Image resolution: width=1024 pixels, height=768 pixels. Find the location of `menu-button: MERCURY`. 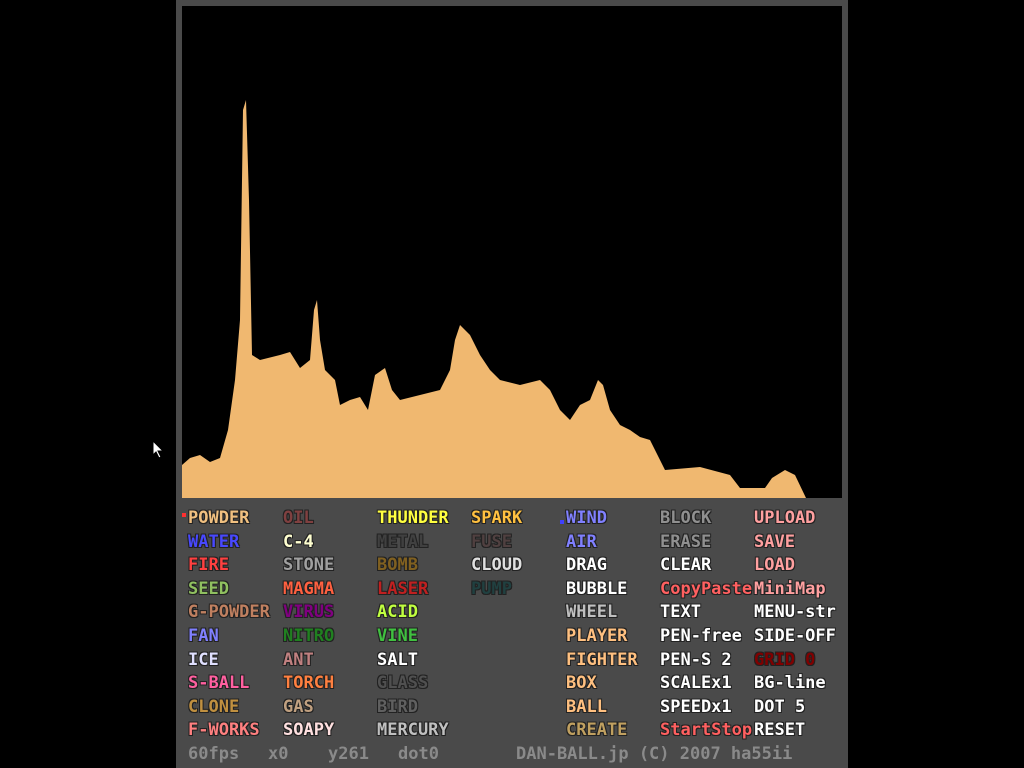

menu-button: MERCURY is located at coordinates (413, 730).